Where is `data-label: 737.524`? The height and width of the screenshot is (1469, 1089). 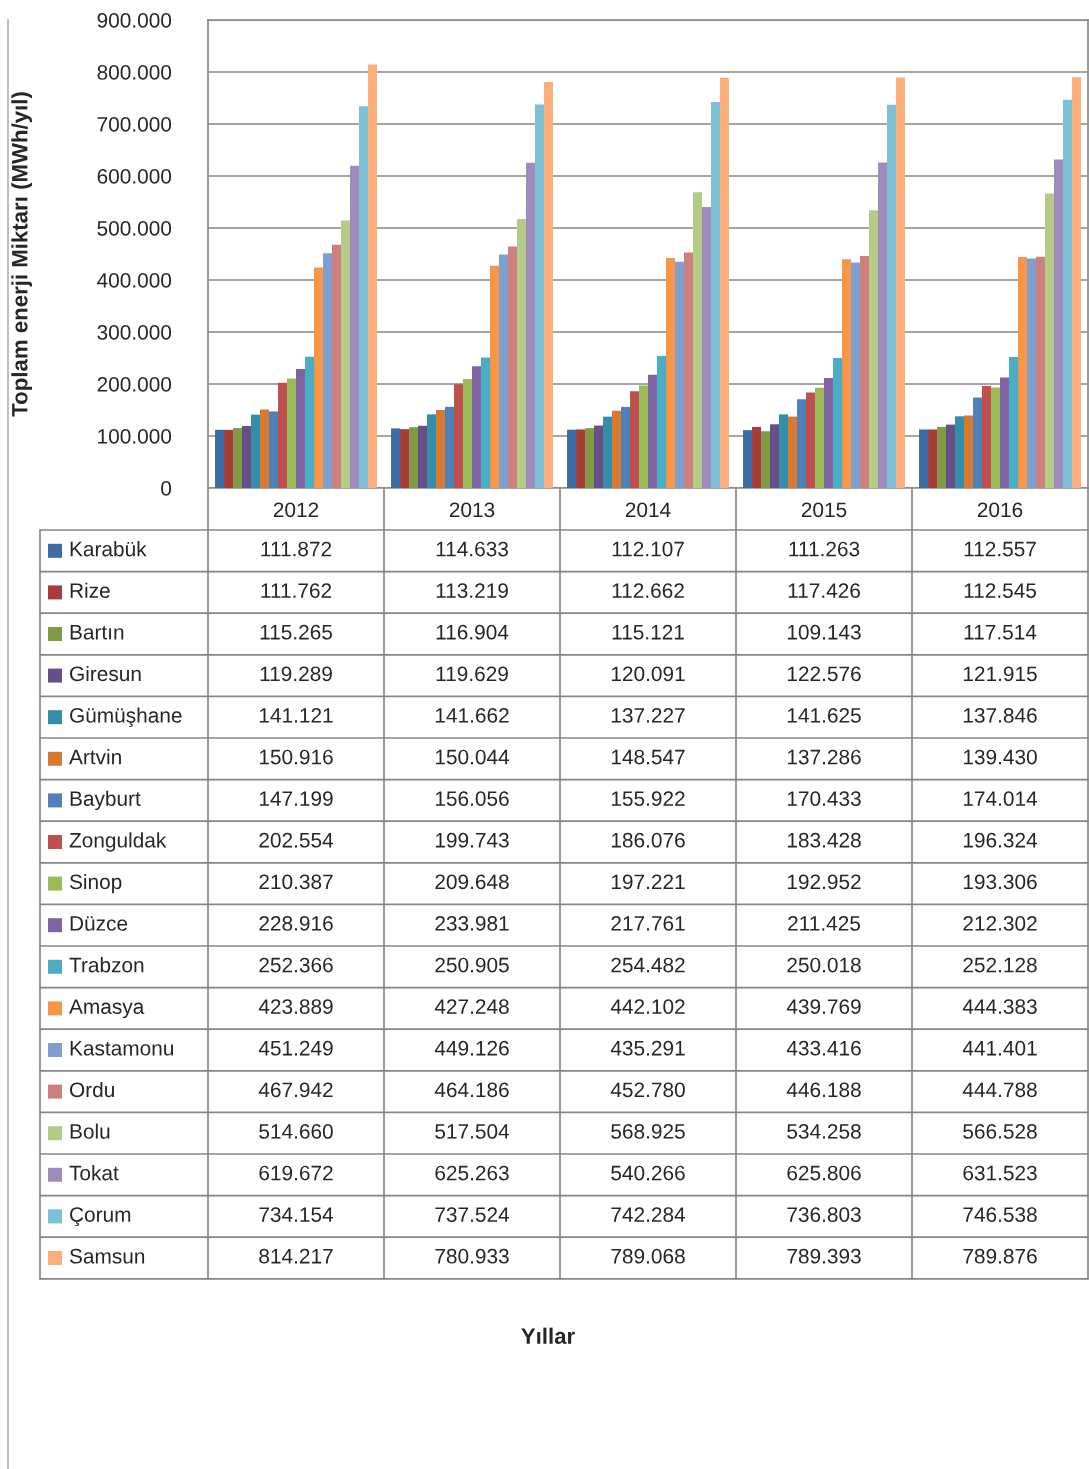
data-label: 737.524 is located at coordinates (472, 1214).